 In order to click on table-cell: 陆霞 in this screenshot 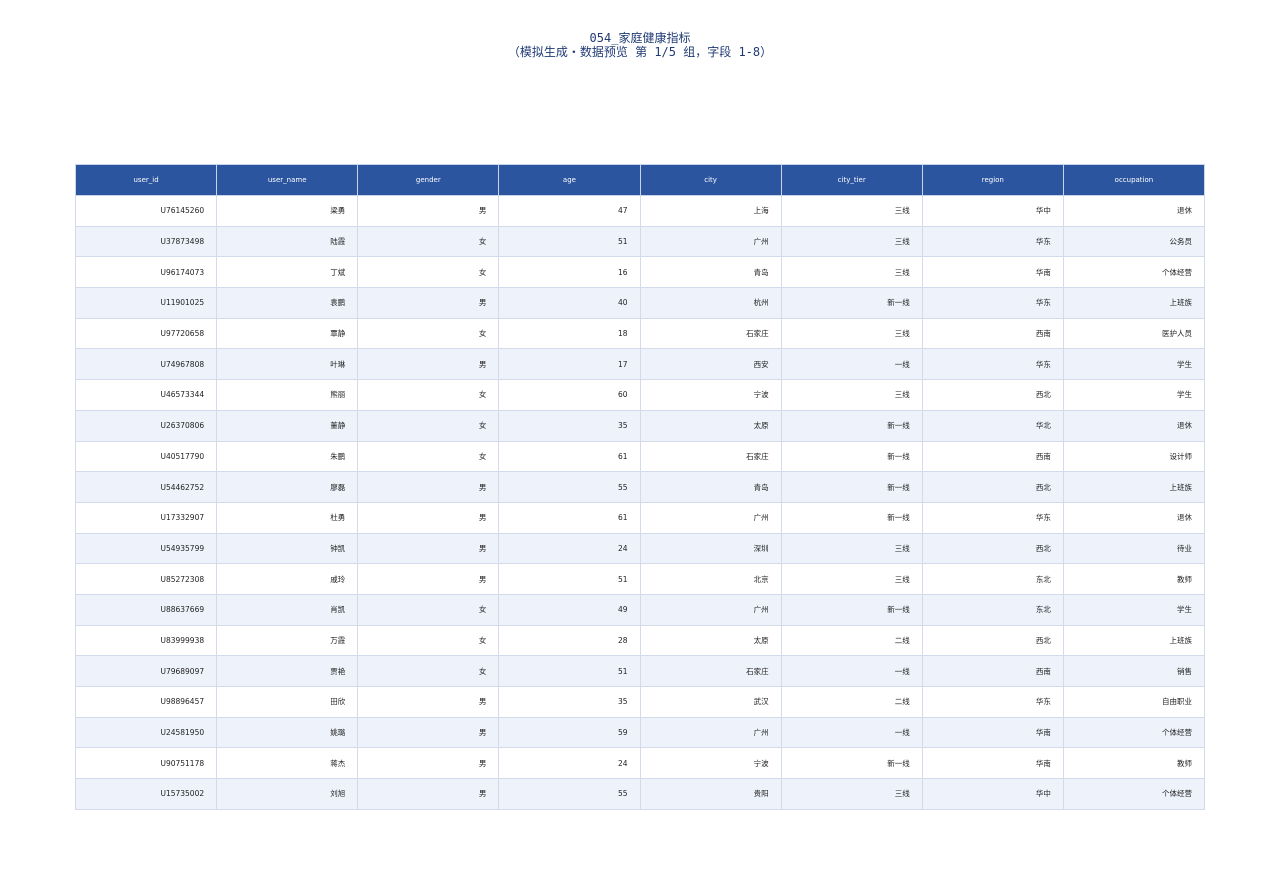, I will do `click(287, 241)`.